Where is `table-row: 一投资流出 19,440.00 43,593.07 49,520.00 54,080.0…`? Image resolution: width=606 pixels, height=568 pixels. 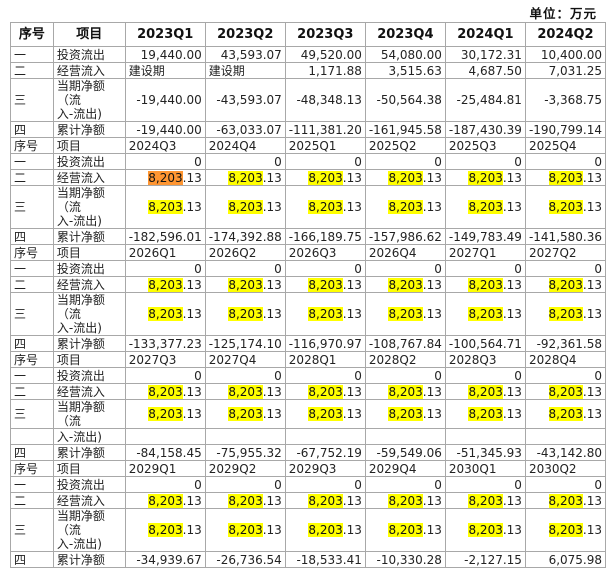 table-row: 一投资流出 19,440.00 43,593.07 49,520.00 54,080.0… is located at coordinates (308, 54).